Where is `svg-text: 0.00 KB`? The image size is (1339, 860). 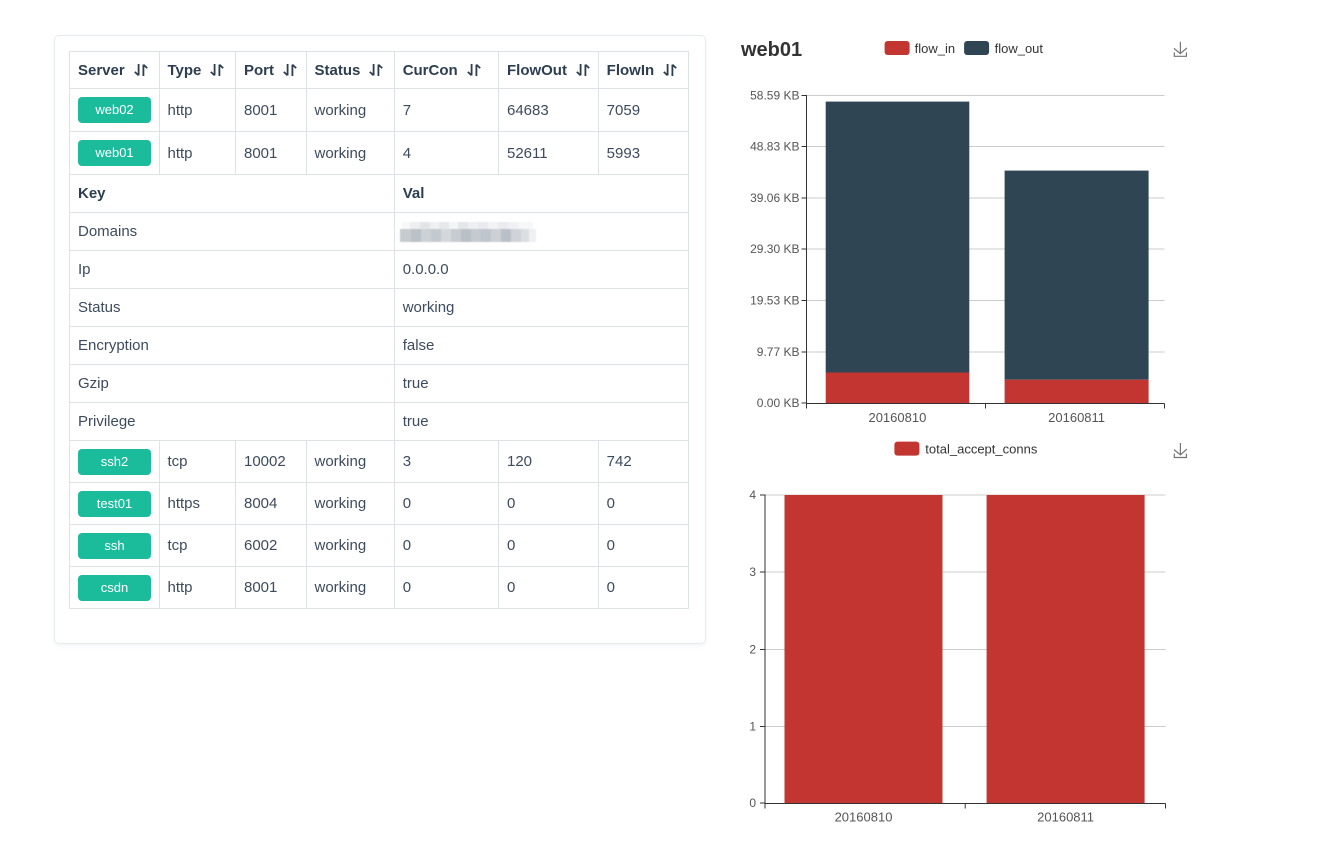
svg-text: 0.00 KB is located at coordinates (778, 403).